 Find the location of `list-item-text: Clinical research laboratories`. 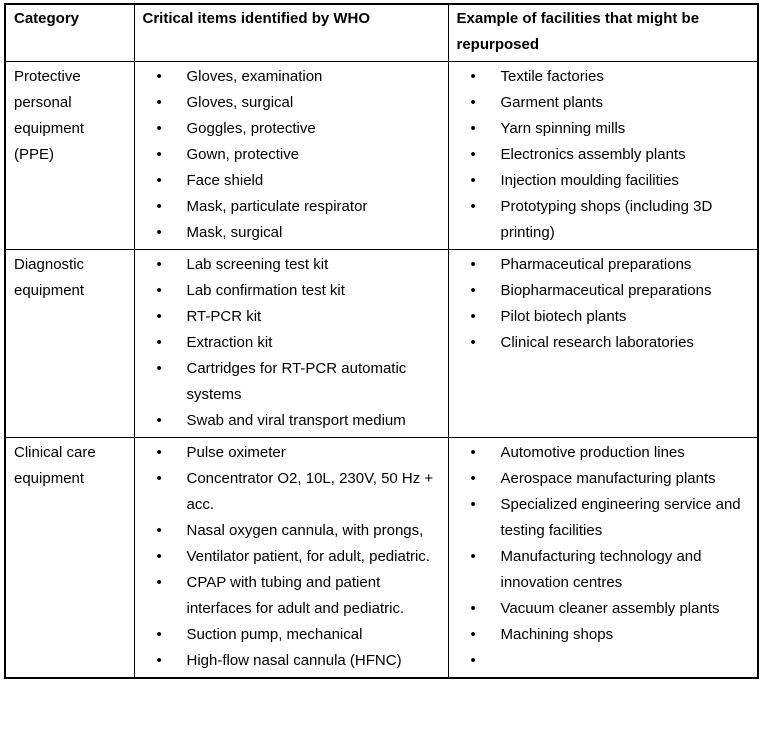

list-item-text: Clinical research laboratories is located at coordinates (597, 342).